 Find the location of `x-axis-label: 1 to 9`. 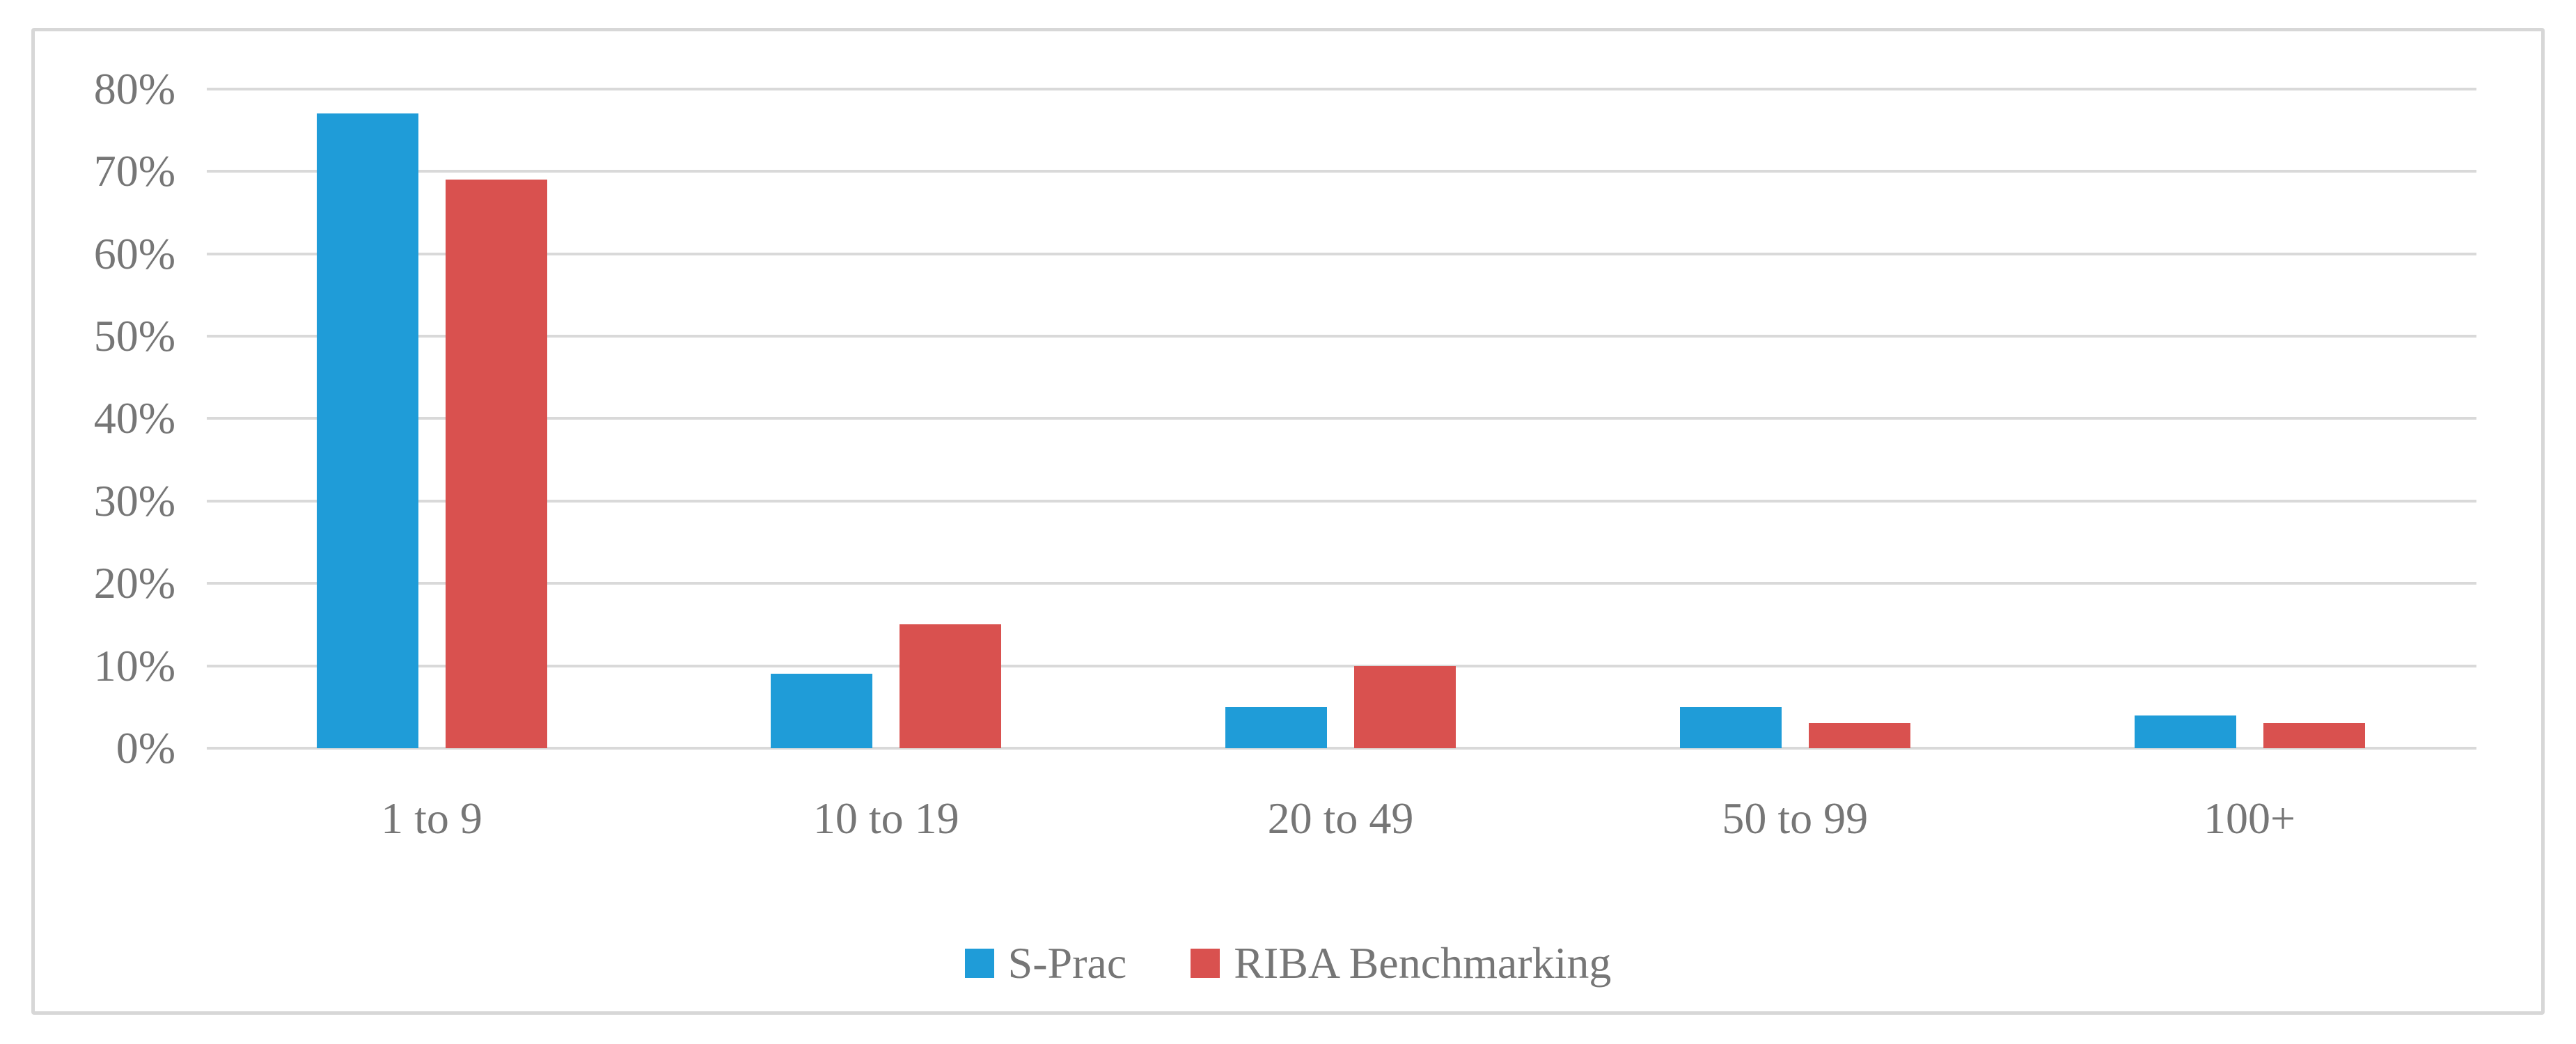

x-axis-label: 1 to 9 is located at coordinates (431, 818).